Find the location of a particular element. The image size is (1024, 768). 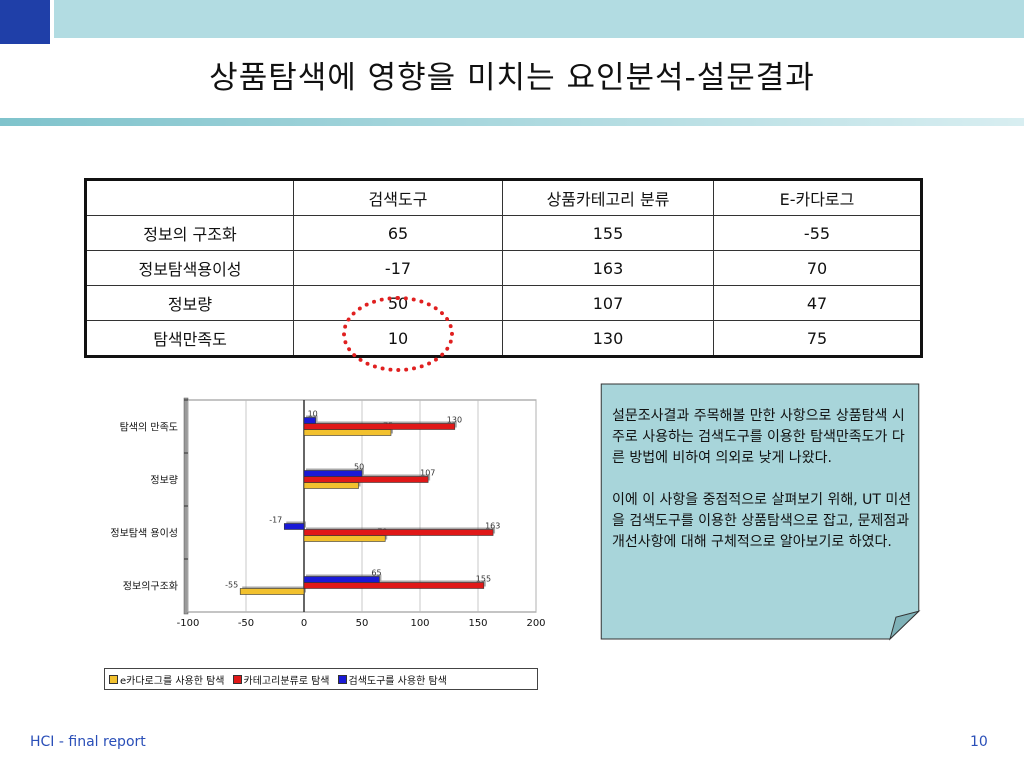

table-header-cell is located at coordinates (189, 197).